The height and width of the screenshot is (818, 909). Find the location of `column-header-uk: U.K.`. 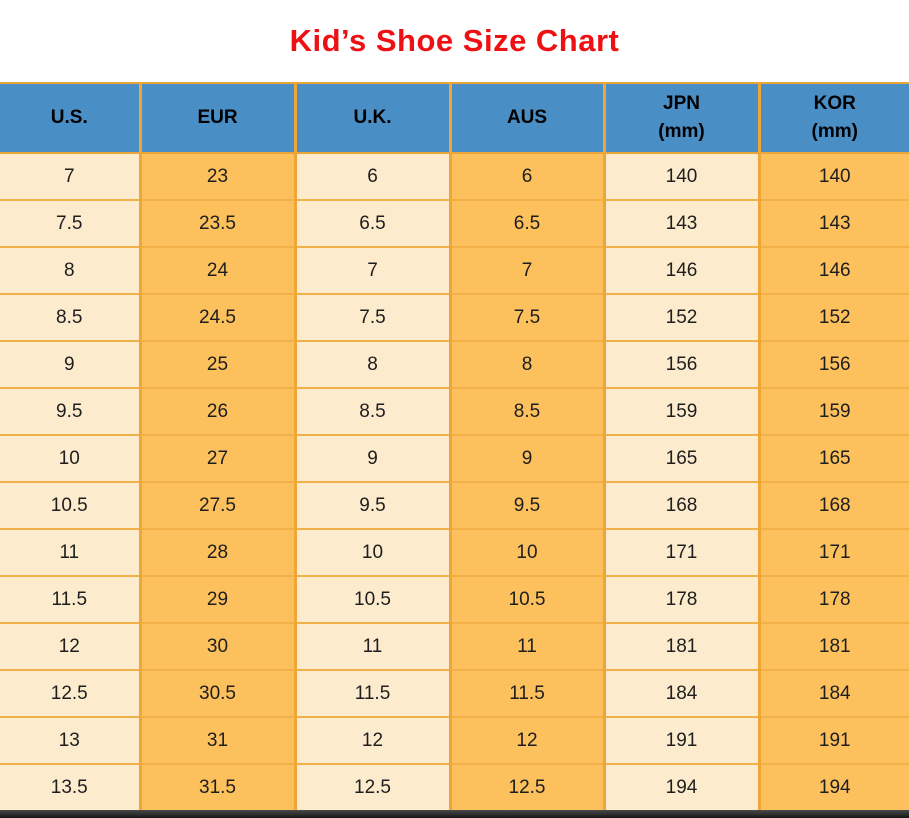

column-header-uk: U.K. is located at coordinates (372, 118).